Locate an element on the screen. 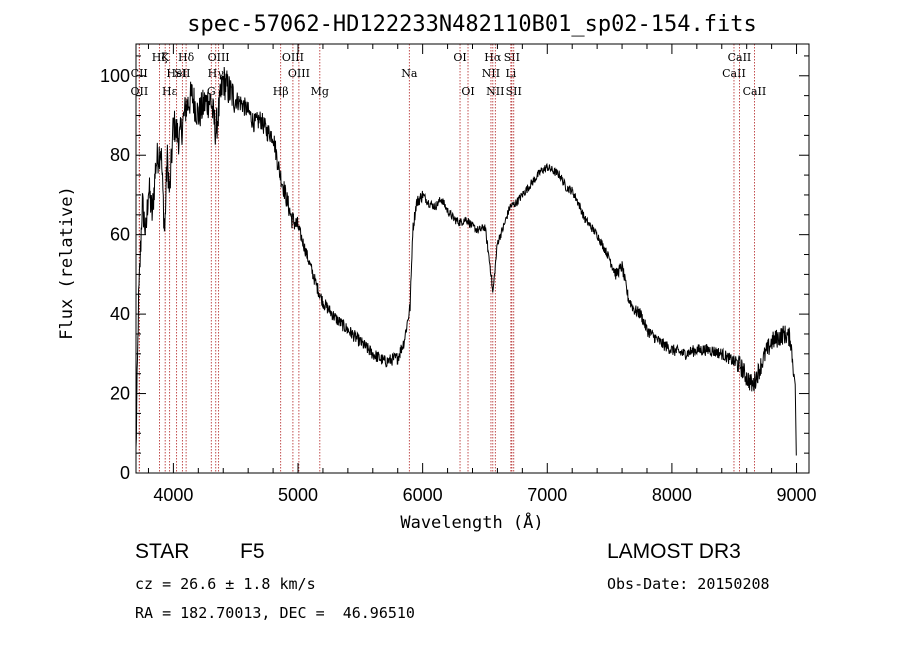 The height and width of the screenshot is (649, 900). spectral-line-label: Li is located at coordinates (510, 73).